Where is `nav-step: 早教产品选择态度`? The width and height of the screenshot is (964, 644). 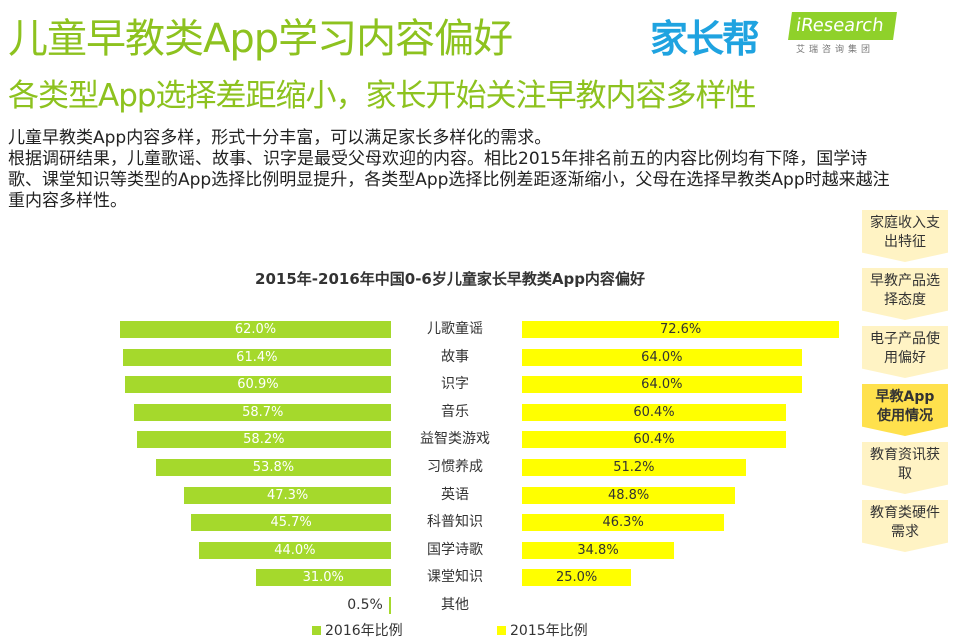
nav-step: 早教产品选择态度 is located at coordinates (905, 294).